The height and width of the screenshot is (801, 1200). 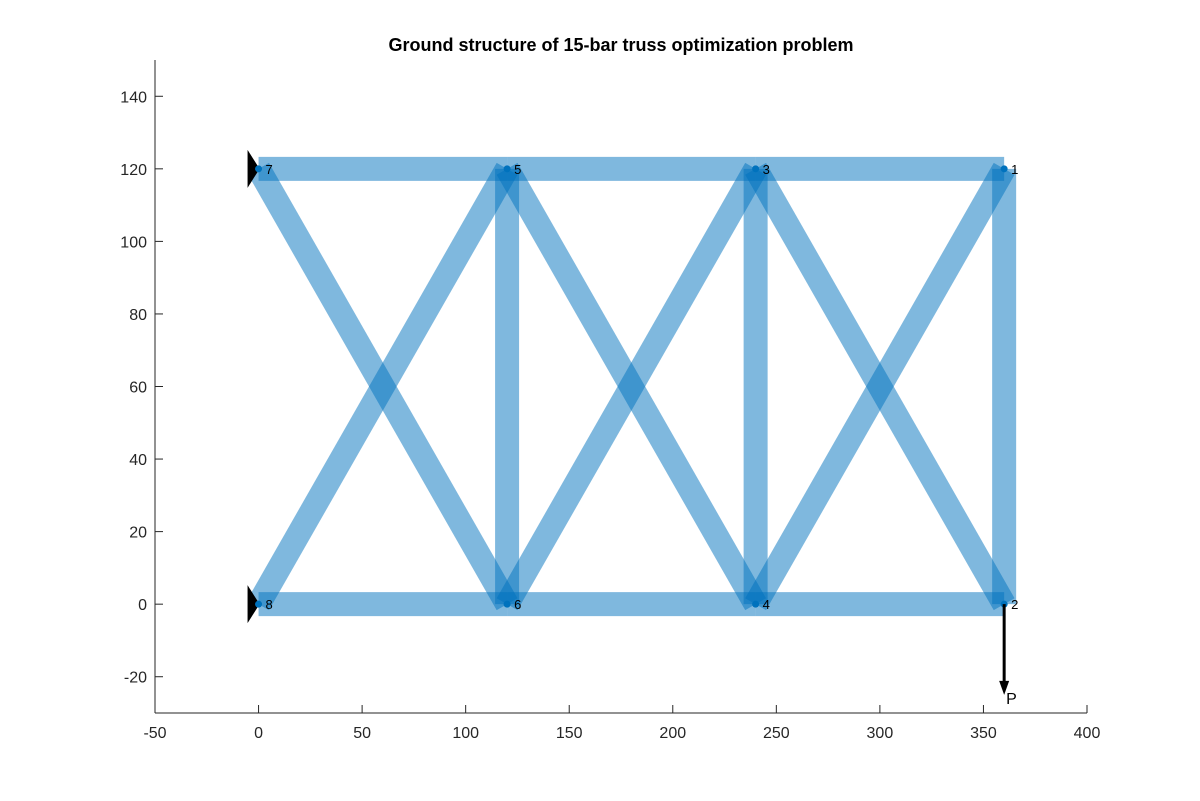 What do you see at coordinates (133, 97) in the screenshot?
I see `y-tick-label: 140` at bounding box center [133, 97].